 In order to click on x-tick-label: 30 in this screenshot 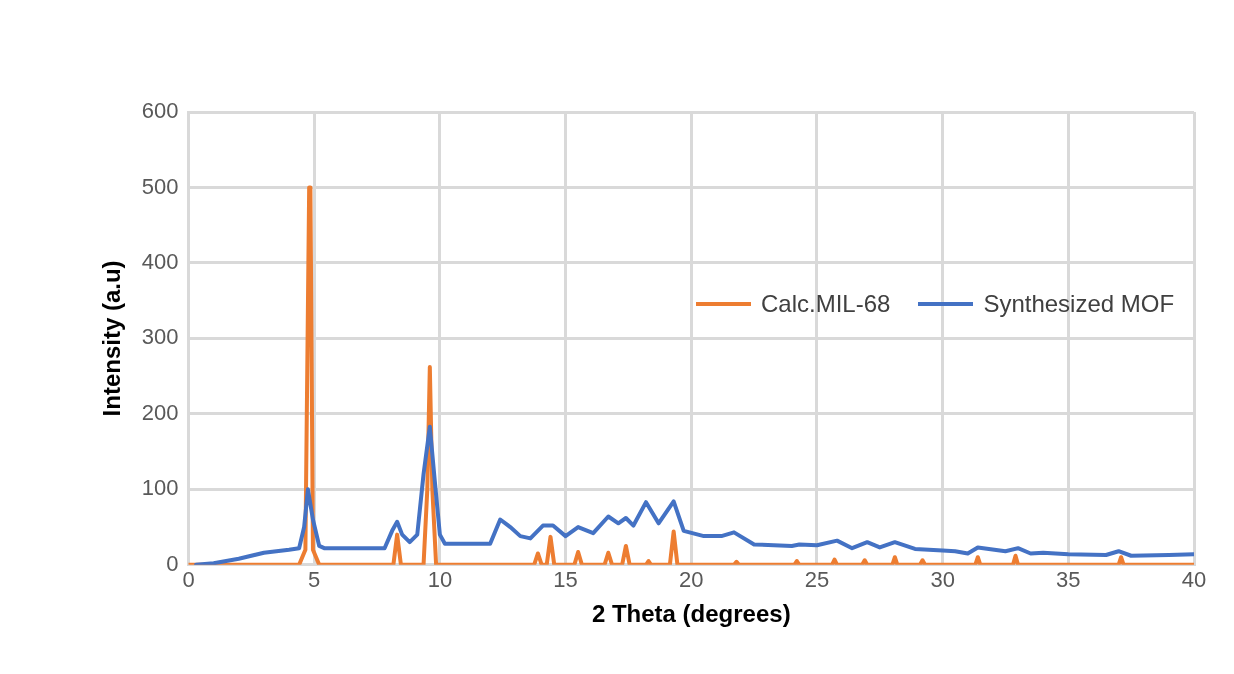, I will do `click(942, 580)`.